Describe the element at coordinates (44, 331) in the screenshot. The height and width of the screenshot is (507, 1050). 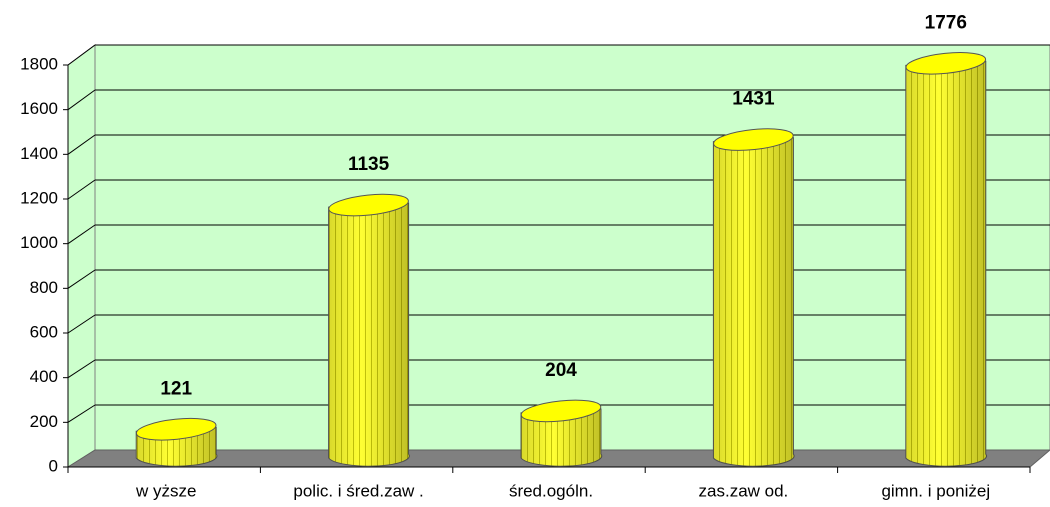
I see `y-tick-label: 600` at that location.